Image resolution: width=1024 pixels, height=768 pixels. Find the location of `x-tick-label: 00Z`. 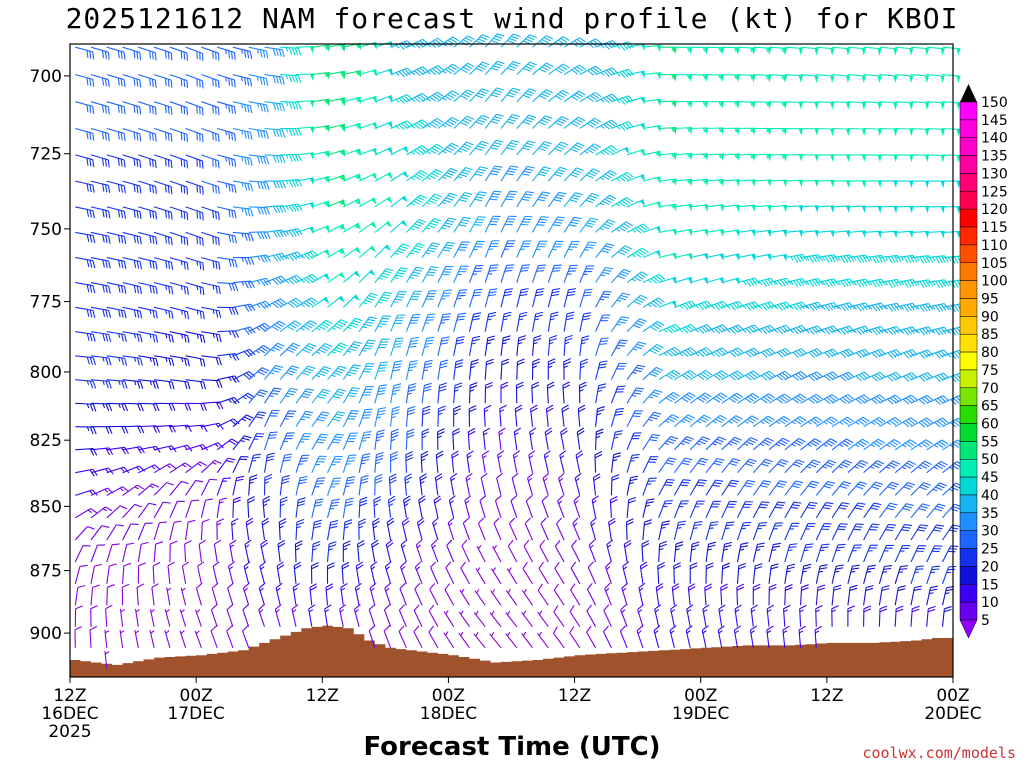

x-tick-label: 00Z is located at coordinates (196, 696).